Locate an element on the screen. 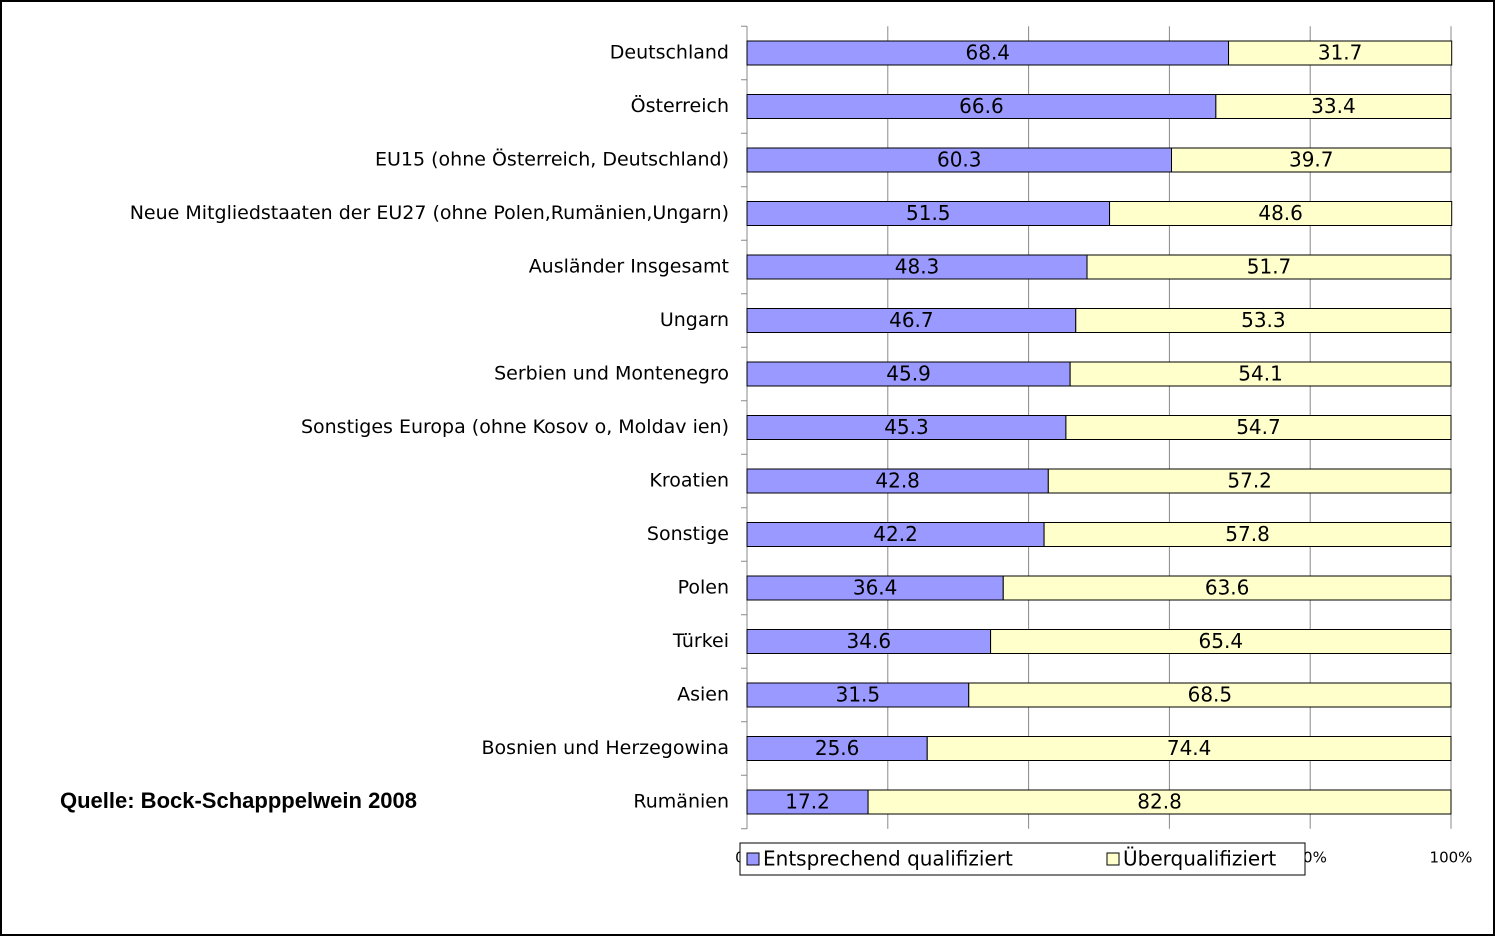 The image size is (1495, 936). x-tick-label: 100% is located at coordinates (1451, 858).